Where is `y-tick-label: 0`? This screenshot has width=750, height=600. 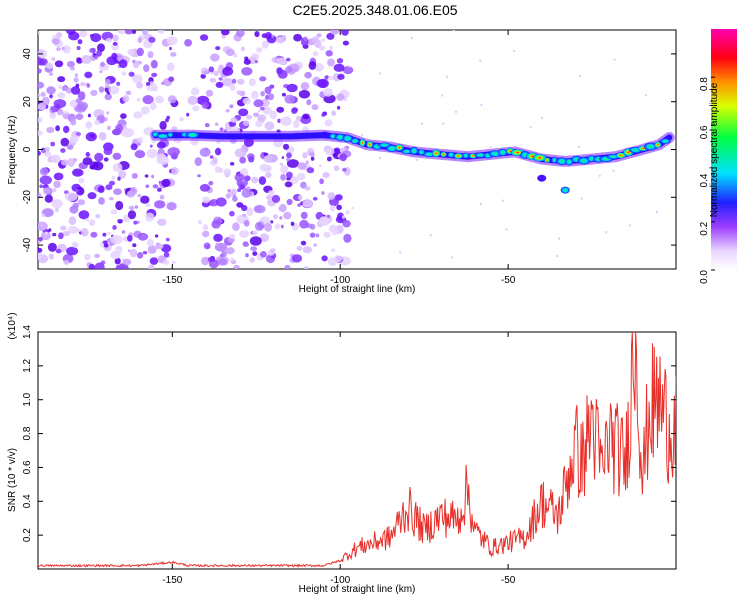
y-tick-label: 0 is located at coordinates (27, 149).